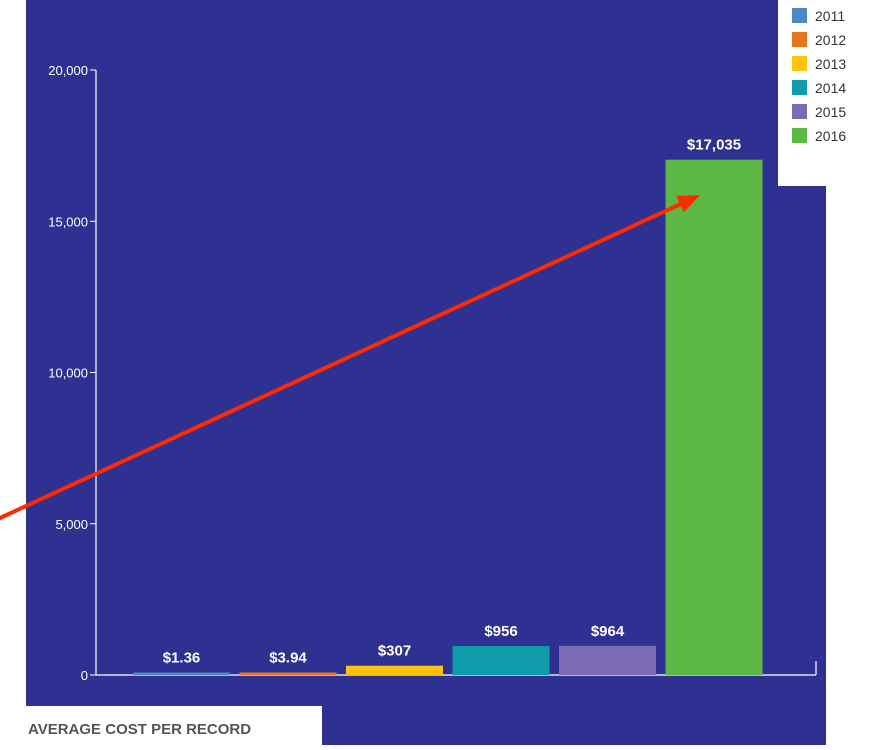 The height and width of the screenshot is (750, 879). I want to click on value-label-2011: $1.36, so click(182, 658).